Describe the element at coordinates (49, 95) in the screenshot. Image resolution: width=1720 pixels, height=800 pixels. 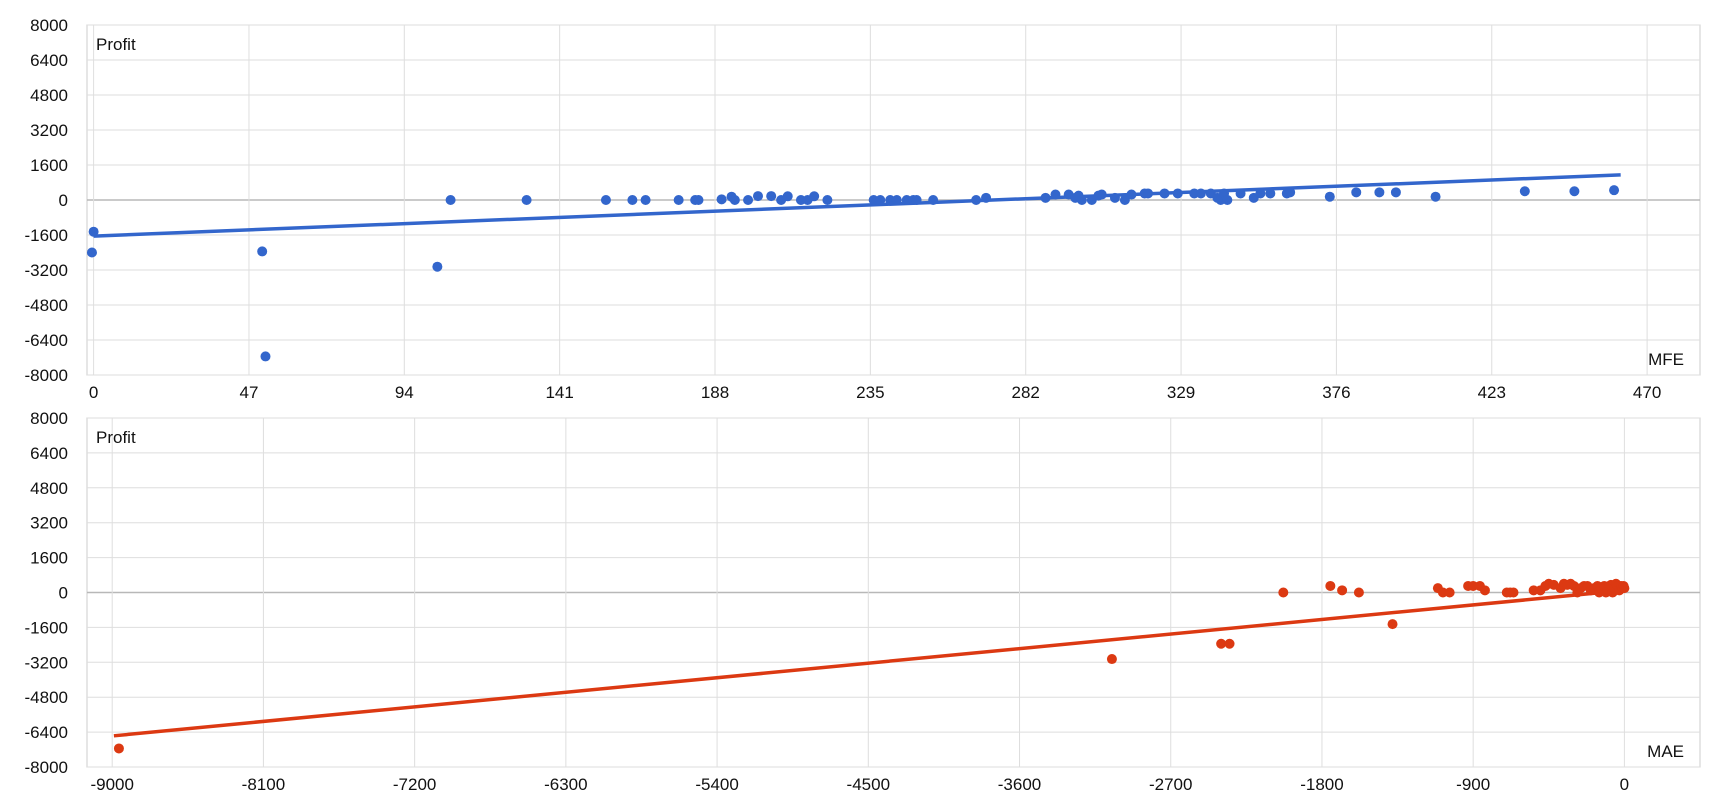
I see `y-tick-label: 4800` at that location.